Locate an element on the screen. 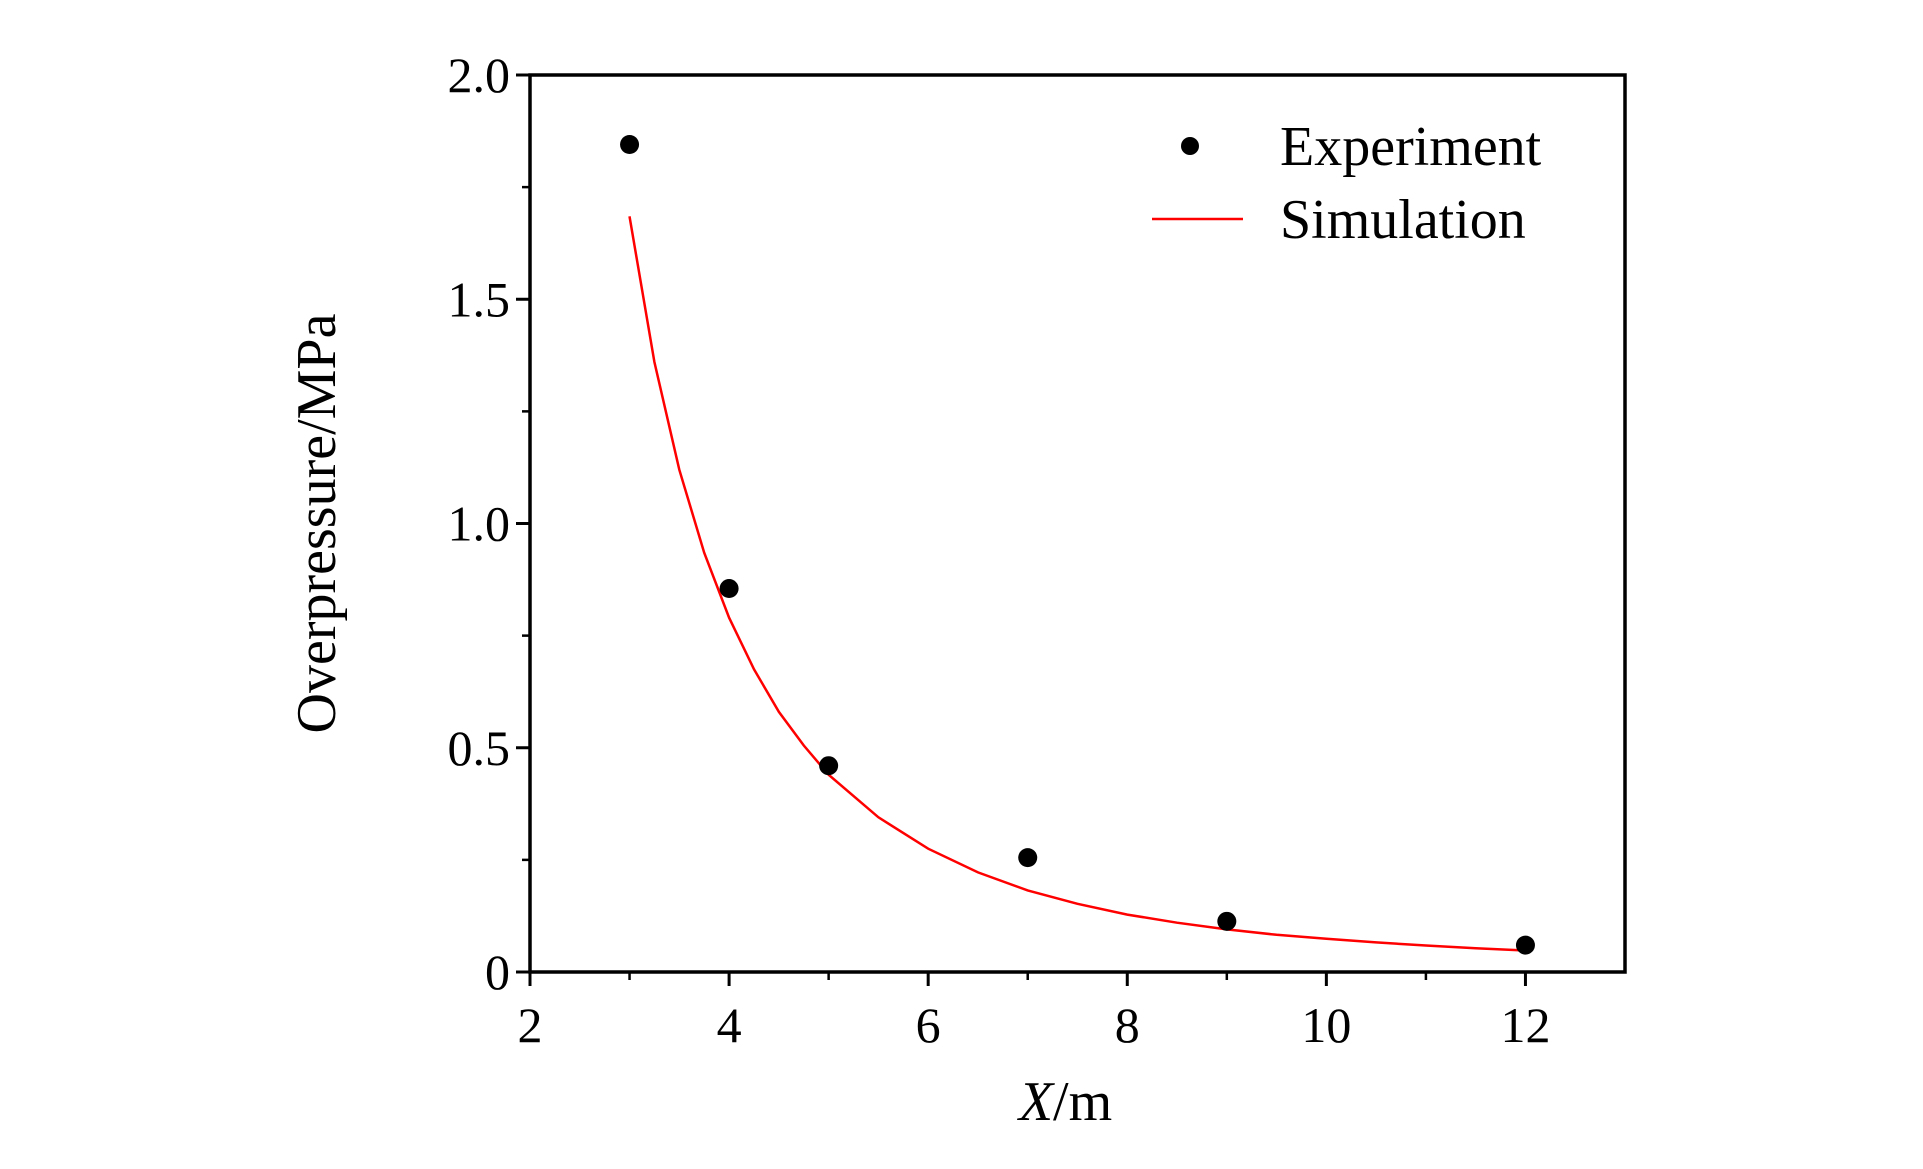  y-axis-label: Overpressure/MPa is located at coordinates (317, 523).